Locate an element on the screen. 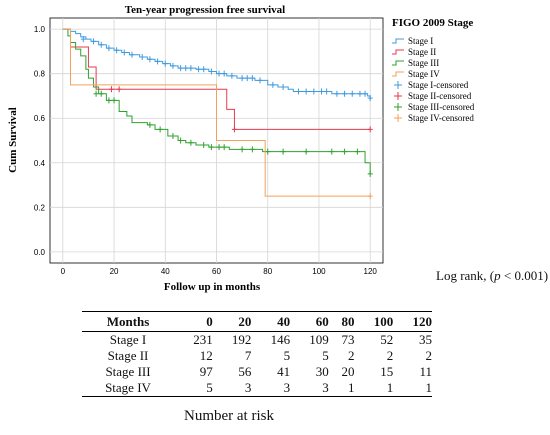  log-rank-prefix: Log rank, ( is located at coordinates (465, 275).